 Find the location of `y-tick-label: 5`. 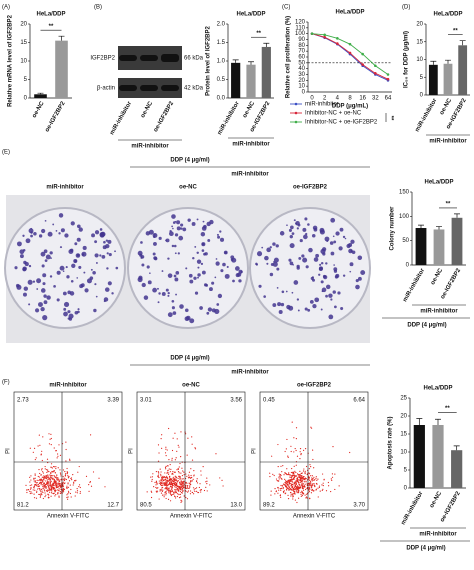

y-tick-label: 5 is located at coordinates (406, 471).